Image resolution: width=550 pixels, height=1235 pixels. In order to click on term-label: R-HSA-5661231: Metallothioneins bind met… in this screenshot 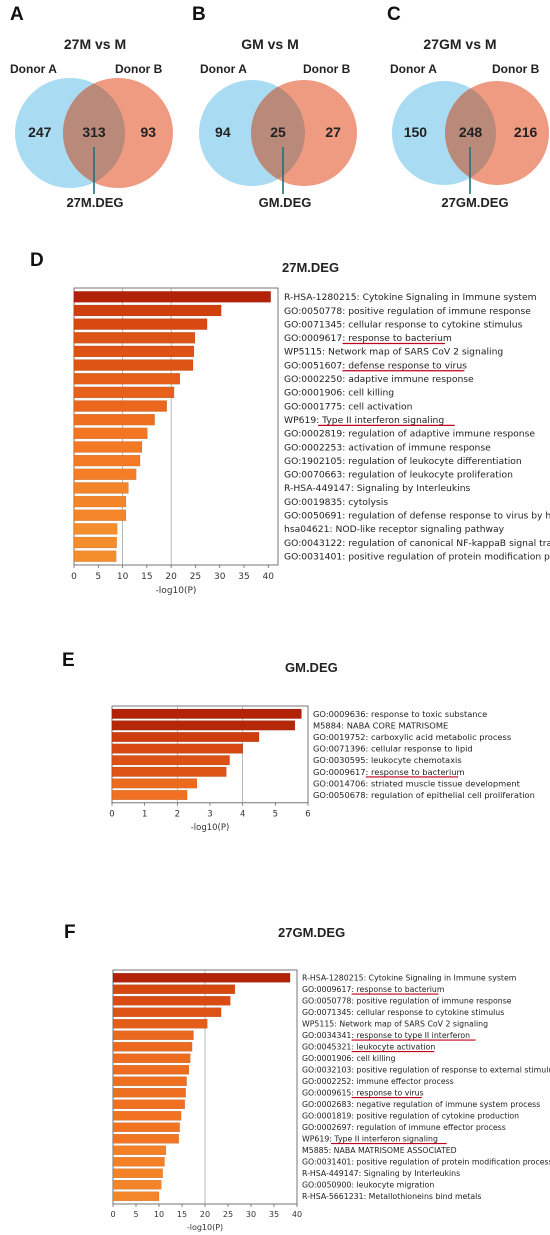, I will do `click(391, 1196)`.